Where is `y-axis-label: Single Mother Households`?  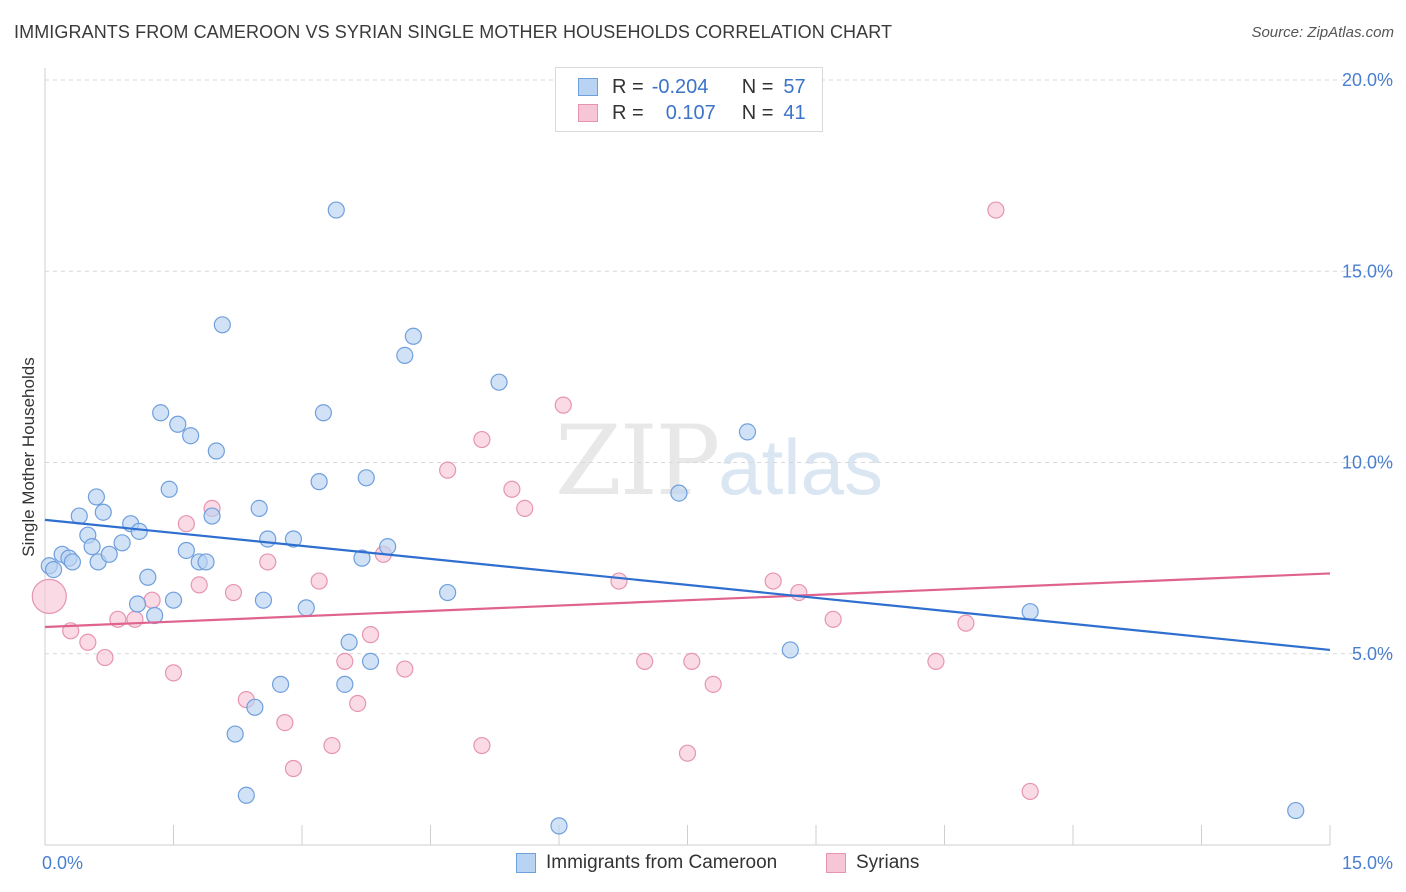
y-axis-label: Single Mother Households is located at coordinates (28, 456).